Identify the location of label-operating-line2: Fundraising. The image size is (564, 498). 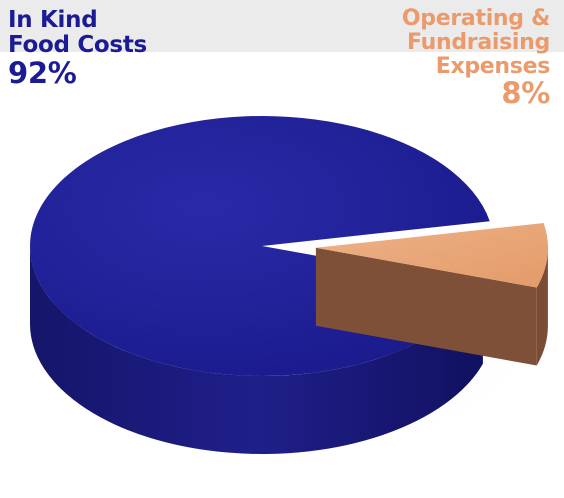
(478, 42).